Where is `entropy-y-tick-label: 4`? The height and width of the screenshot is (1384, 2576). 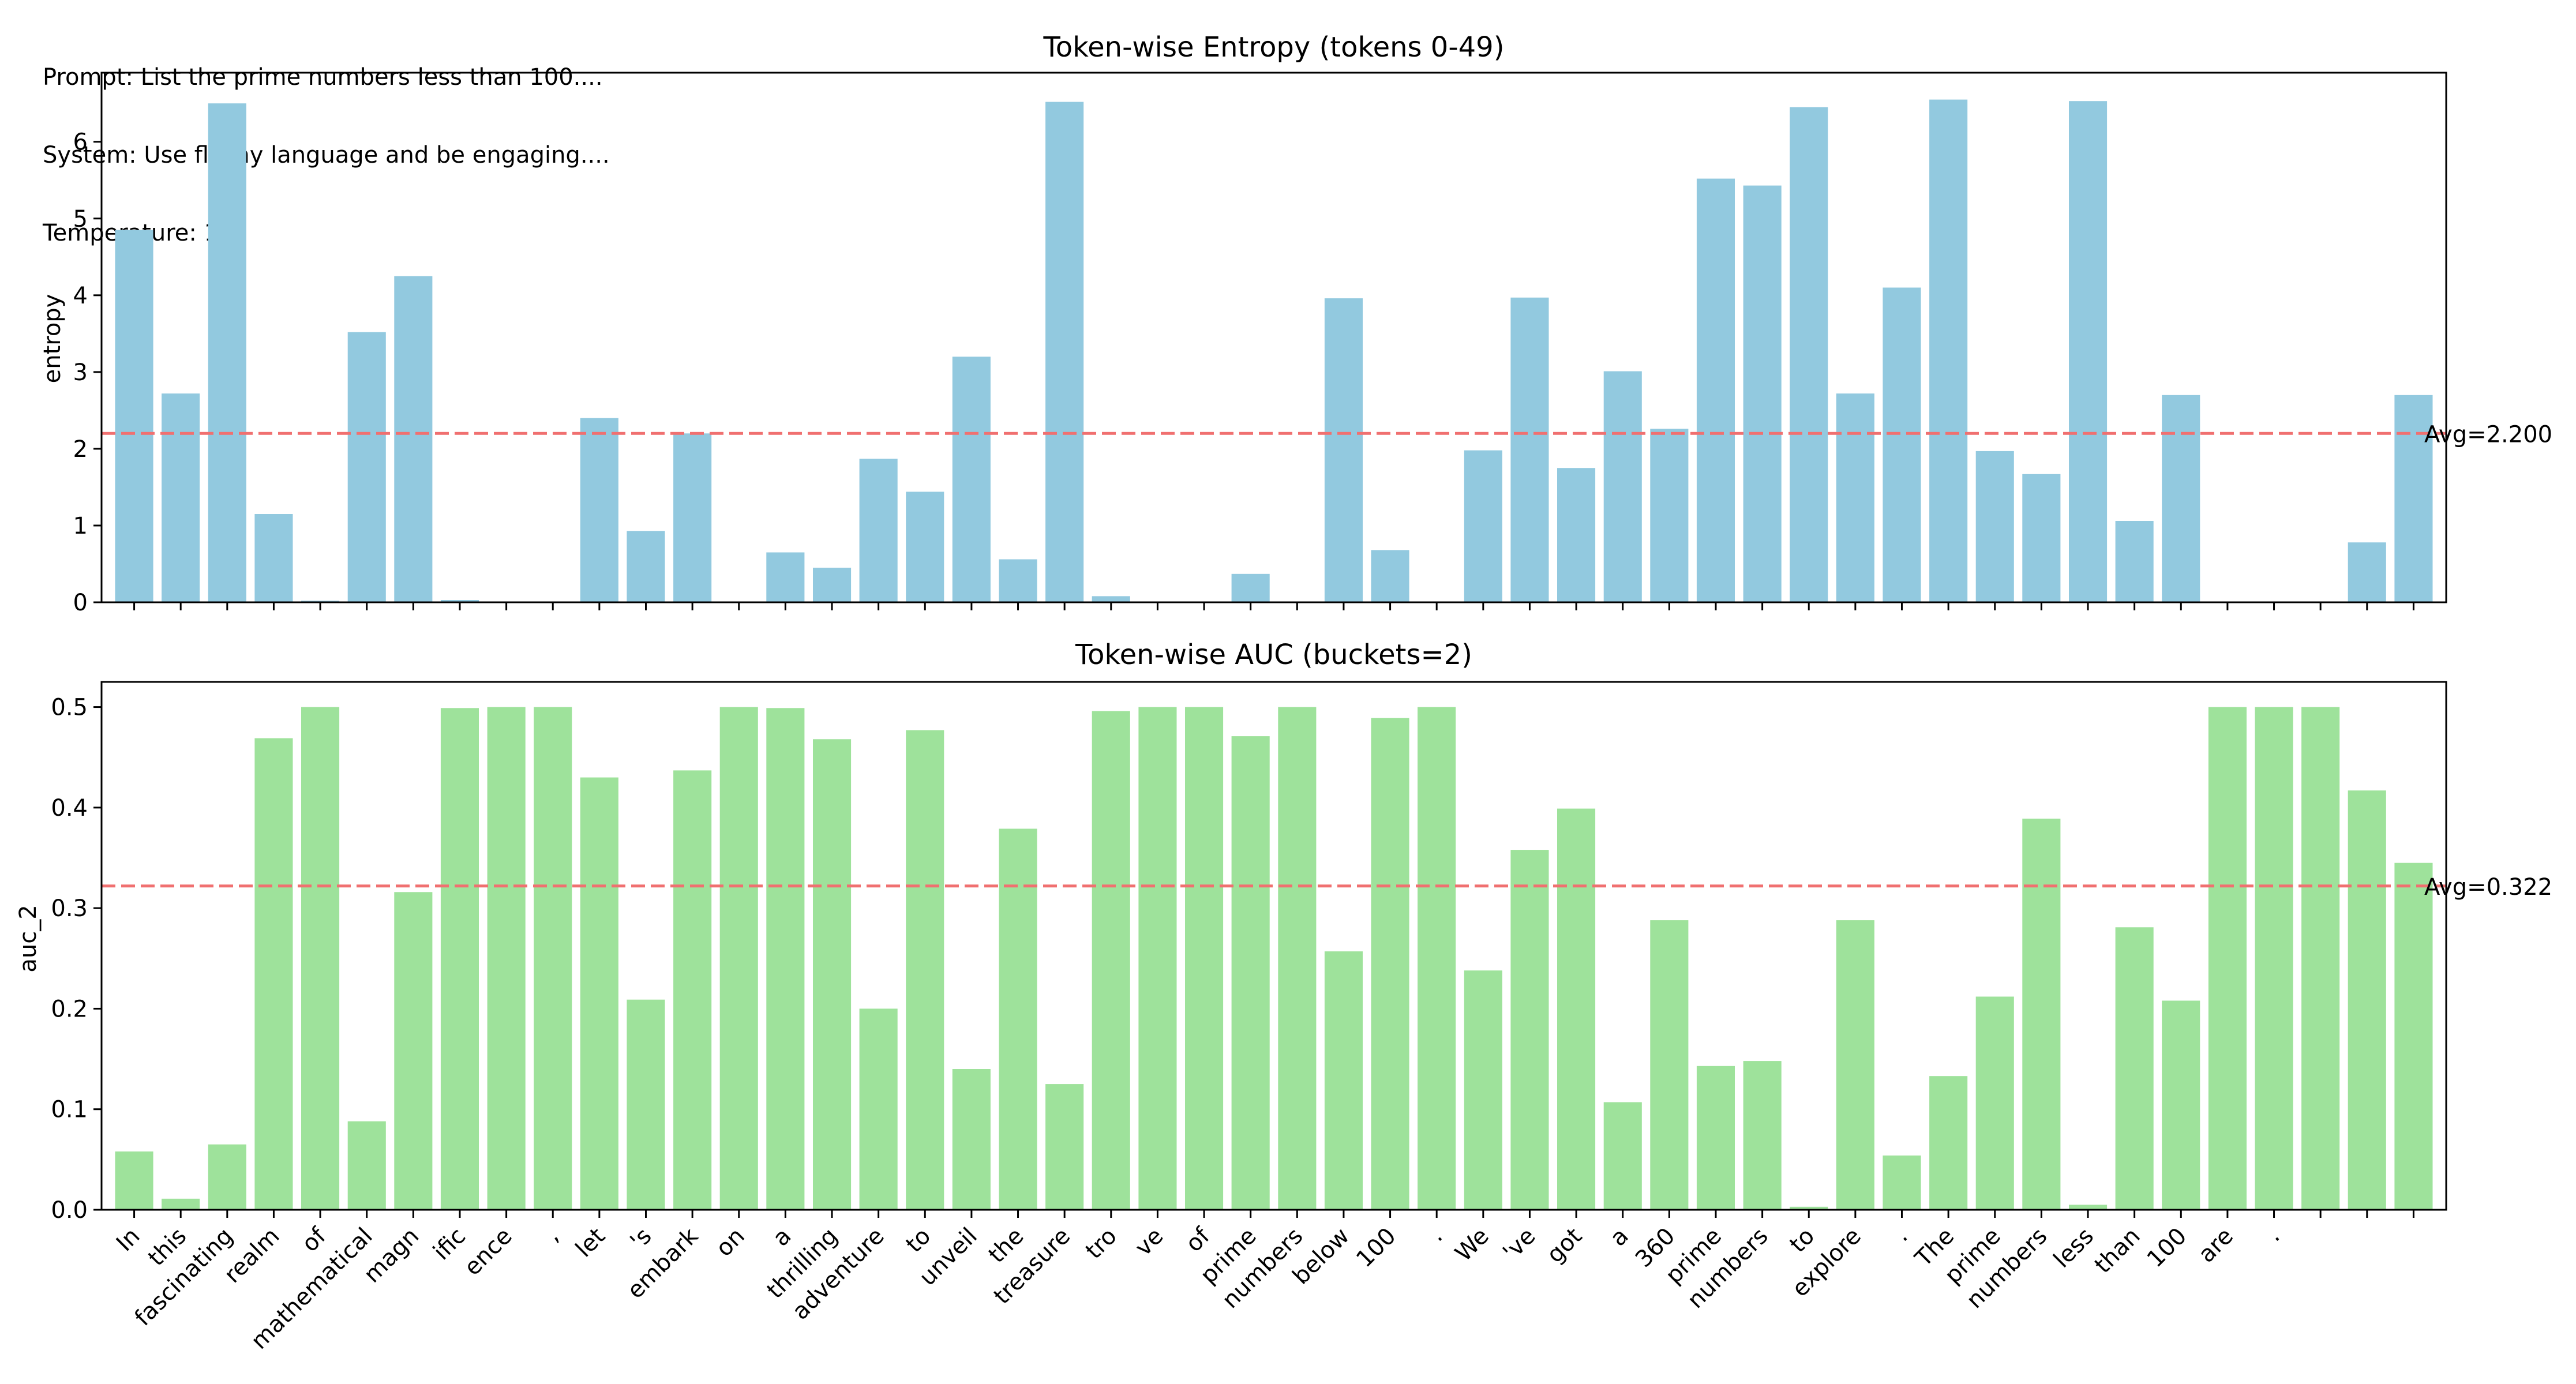
entropy-y-tick-label: 4 is located at coordinates (80, 296).